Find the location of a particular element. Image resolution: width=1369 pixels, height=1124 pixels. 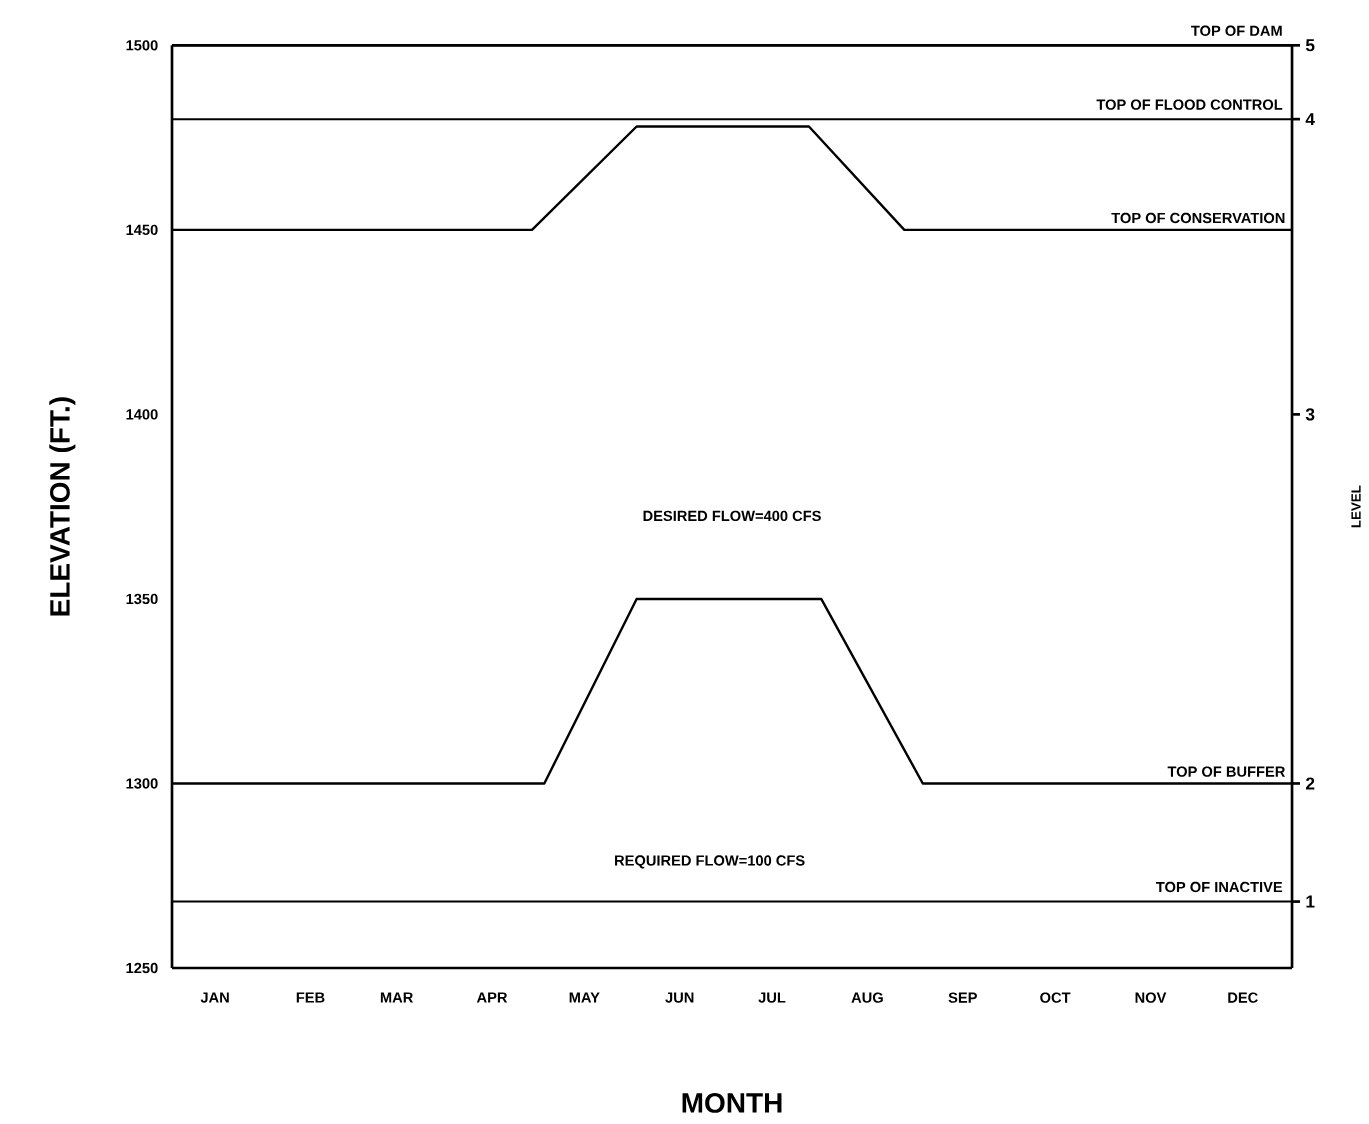

x-tick-label: JUL is located at coordinates (772, 997).